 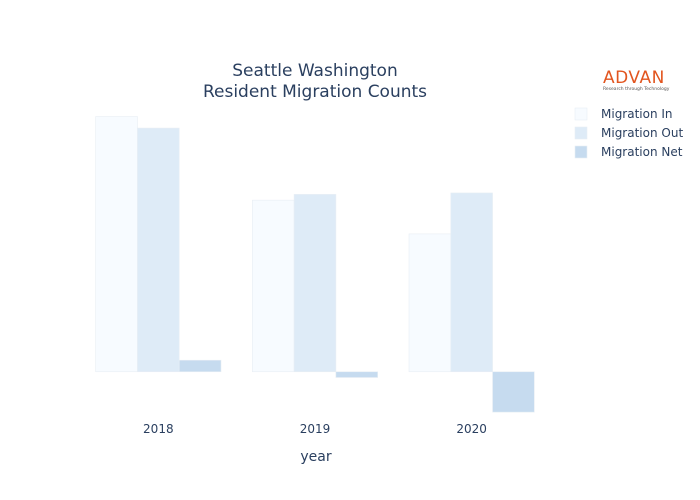 I want to click on bar-migration-net-2018, so click(x=200, y=366).